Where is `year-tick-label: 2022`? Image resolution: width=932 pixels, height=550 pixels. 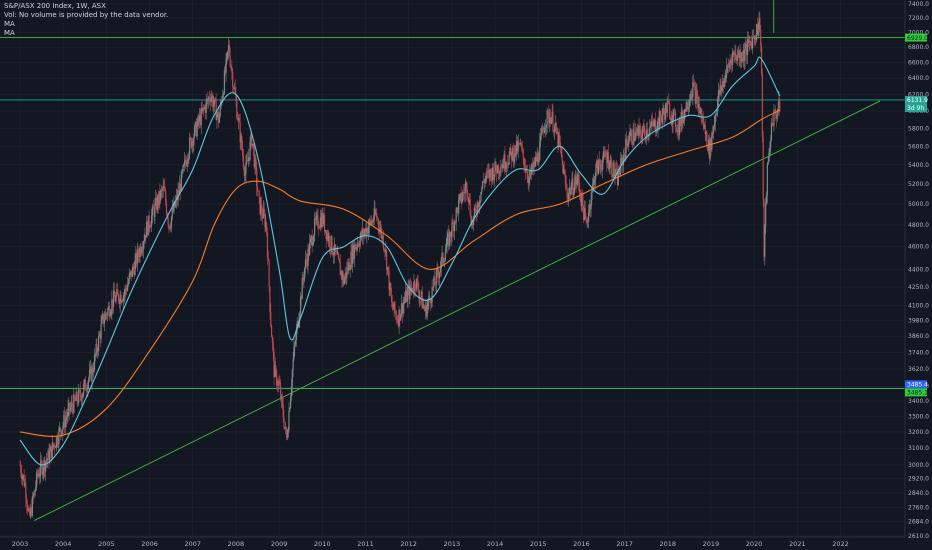 year-tick-label: 2022 is located at coordinates (840, 544).